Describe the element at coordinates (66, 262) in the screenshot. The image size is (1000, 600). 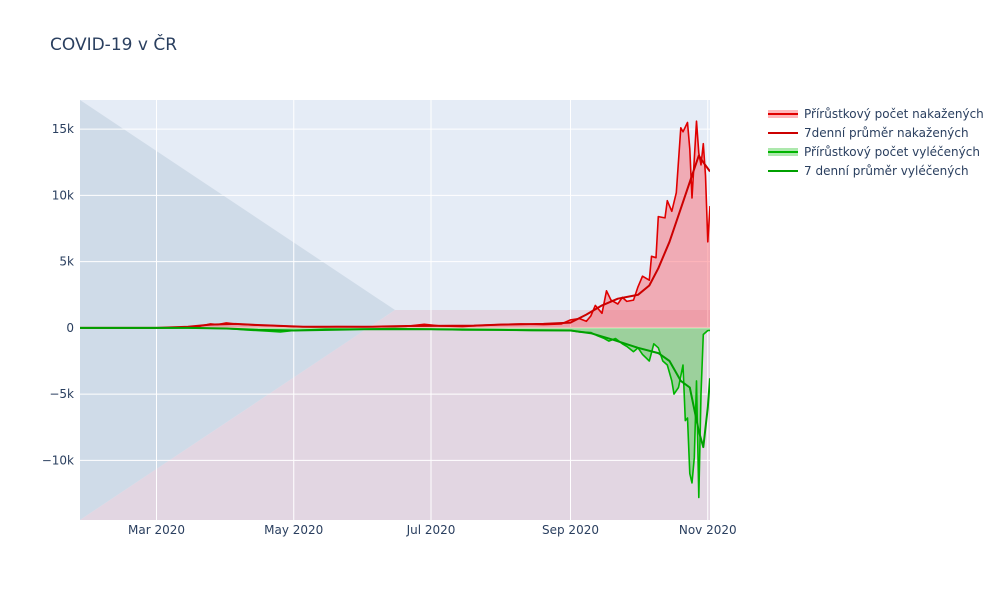
I see `y-tick-label: 5k` at that location.